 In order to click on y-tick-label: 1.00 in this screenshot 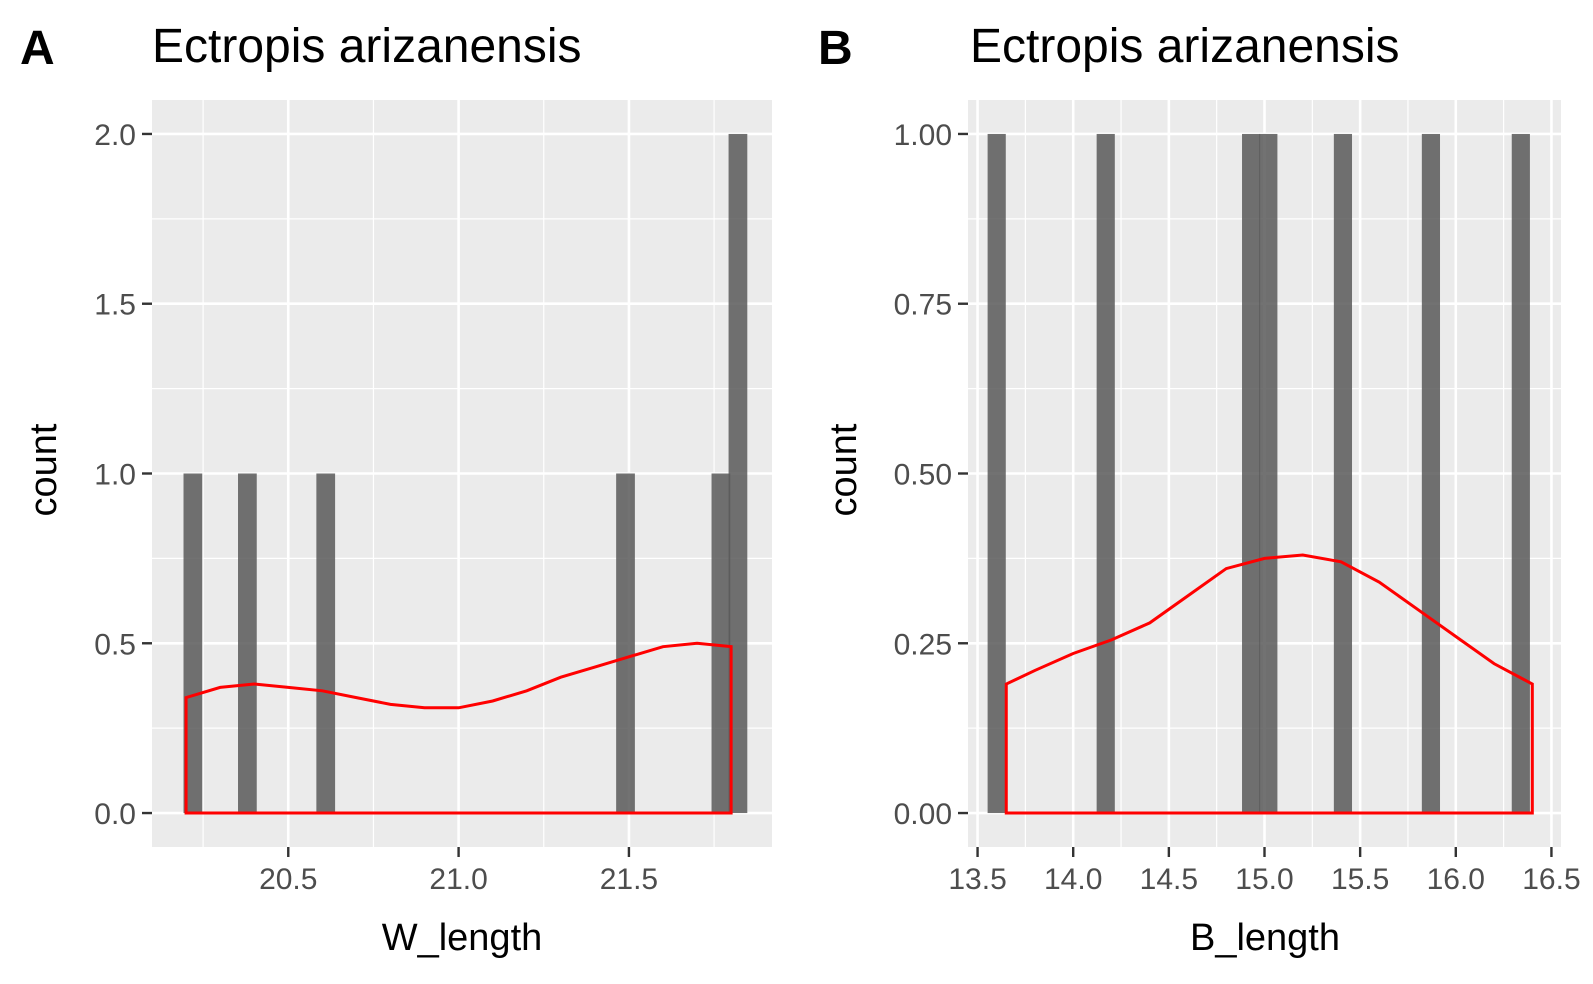, I will do `click(923, 135)`.